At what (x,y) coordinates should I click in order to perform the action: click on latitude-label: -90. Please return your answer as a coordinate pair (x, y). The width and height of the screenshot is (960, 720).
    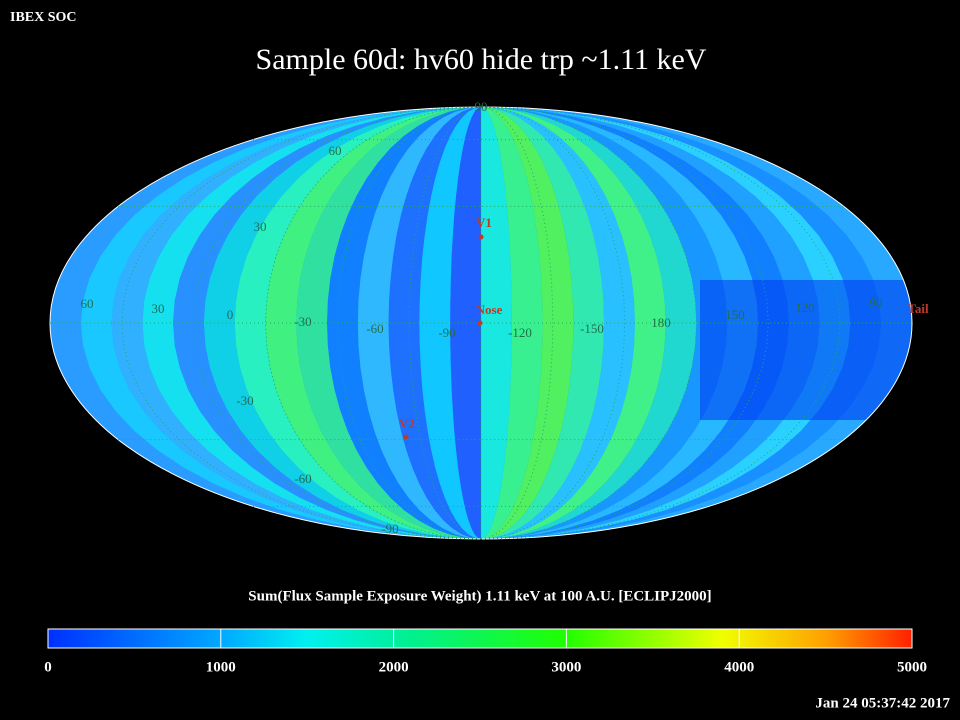
    Looking at the image, I should click on (389, 528).